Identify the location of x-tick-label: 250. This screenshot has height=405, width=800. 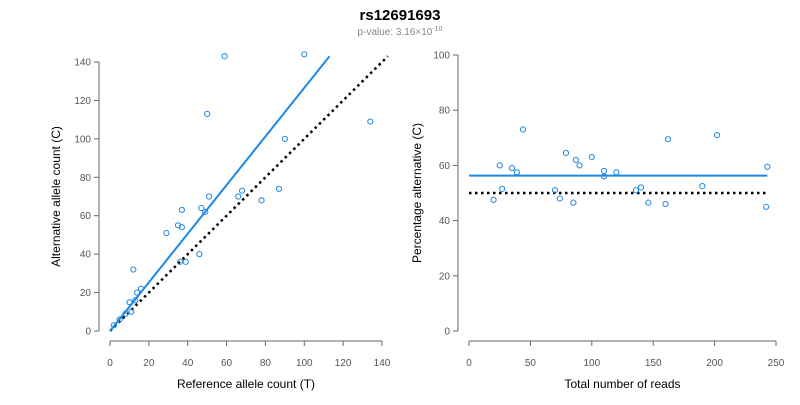
(776, 363).